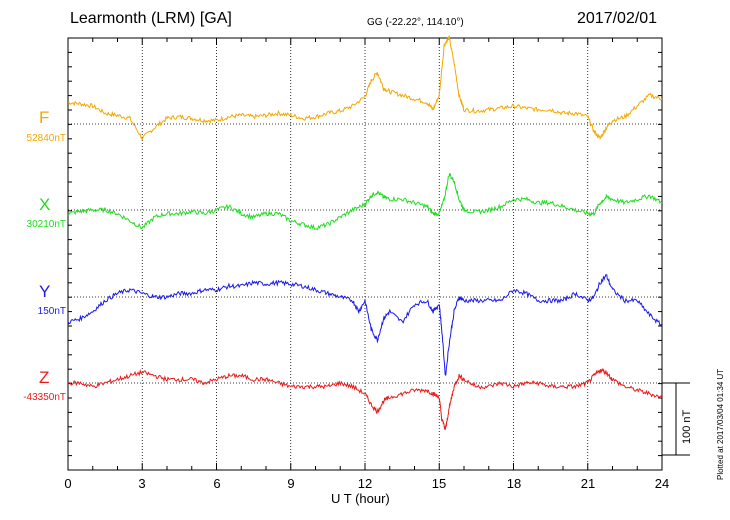 The image size is (730, 520). I want to click on series-line-x, so click(365, 201).